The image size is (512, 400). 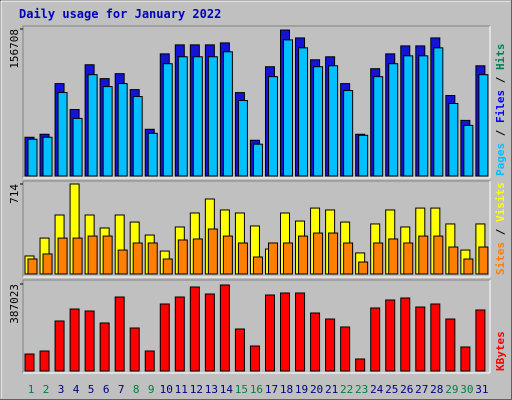 What do you see at coordinates (421, 389) in the screenshot?
I see `x-tick-label: 27` at bounding box center [421, 389].